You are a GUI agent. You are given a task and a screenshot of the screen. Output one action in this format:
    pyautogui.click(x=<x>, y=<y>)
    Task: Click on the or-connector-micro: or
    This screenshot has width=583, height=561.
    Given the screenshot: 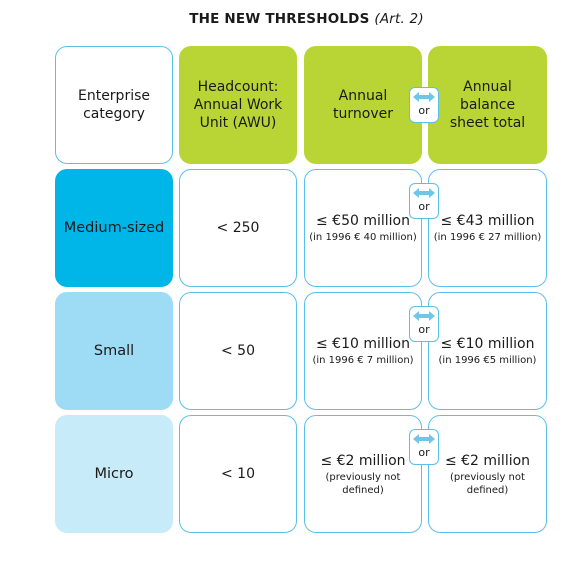 What is the action you would take?
    pyautogui.click(x=424, y=447)
    